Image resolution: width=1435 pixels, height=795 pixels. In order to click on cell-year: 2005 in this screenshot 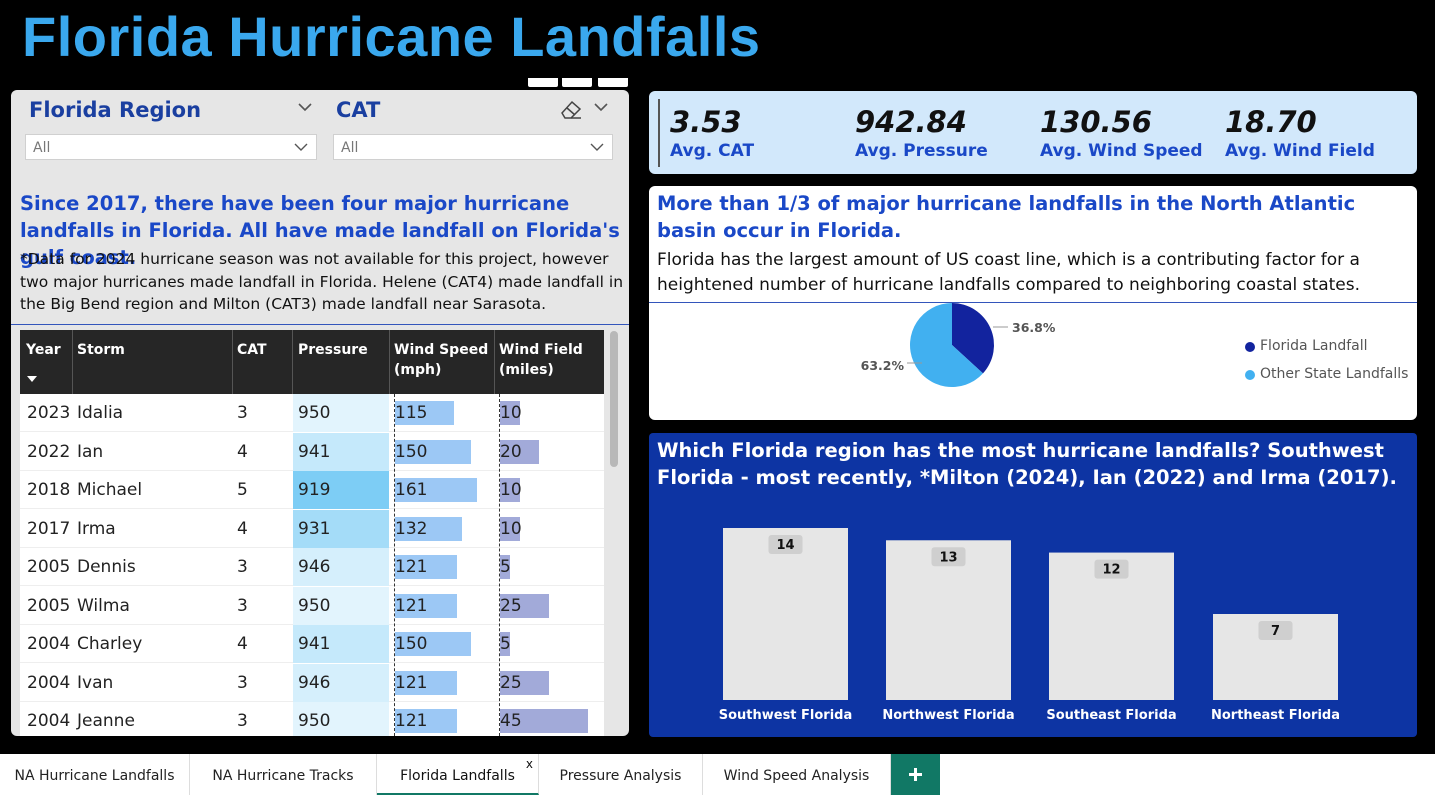, I will do `click(49, 567)`.